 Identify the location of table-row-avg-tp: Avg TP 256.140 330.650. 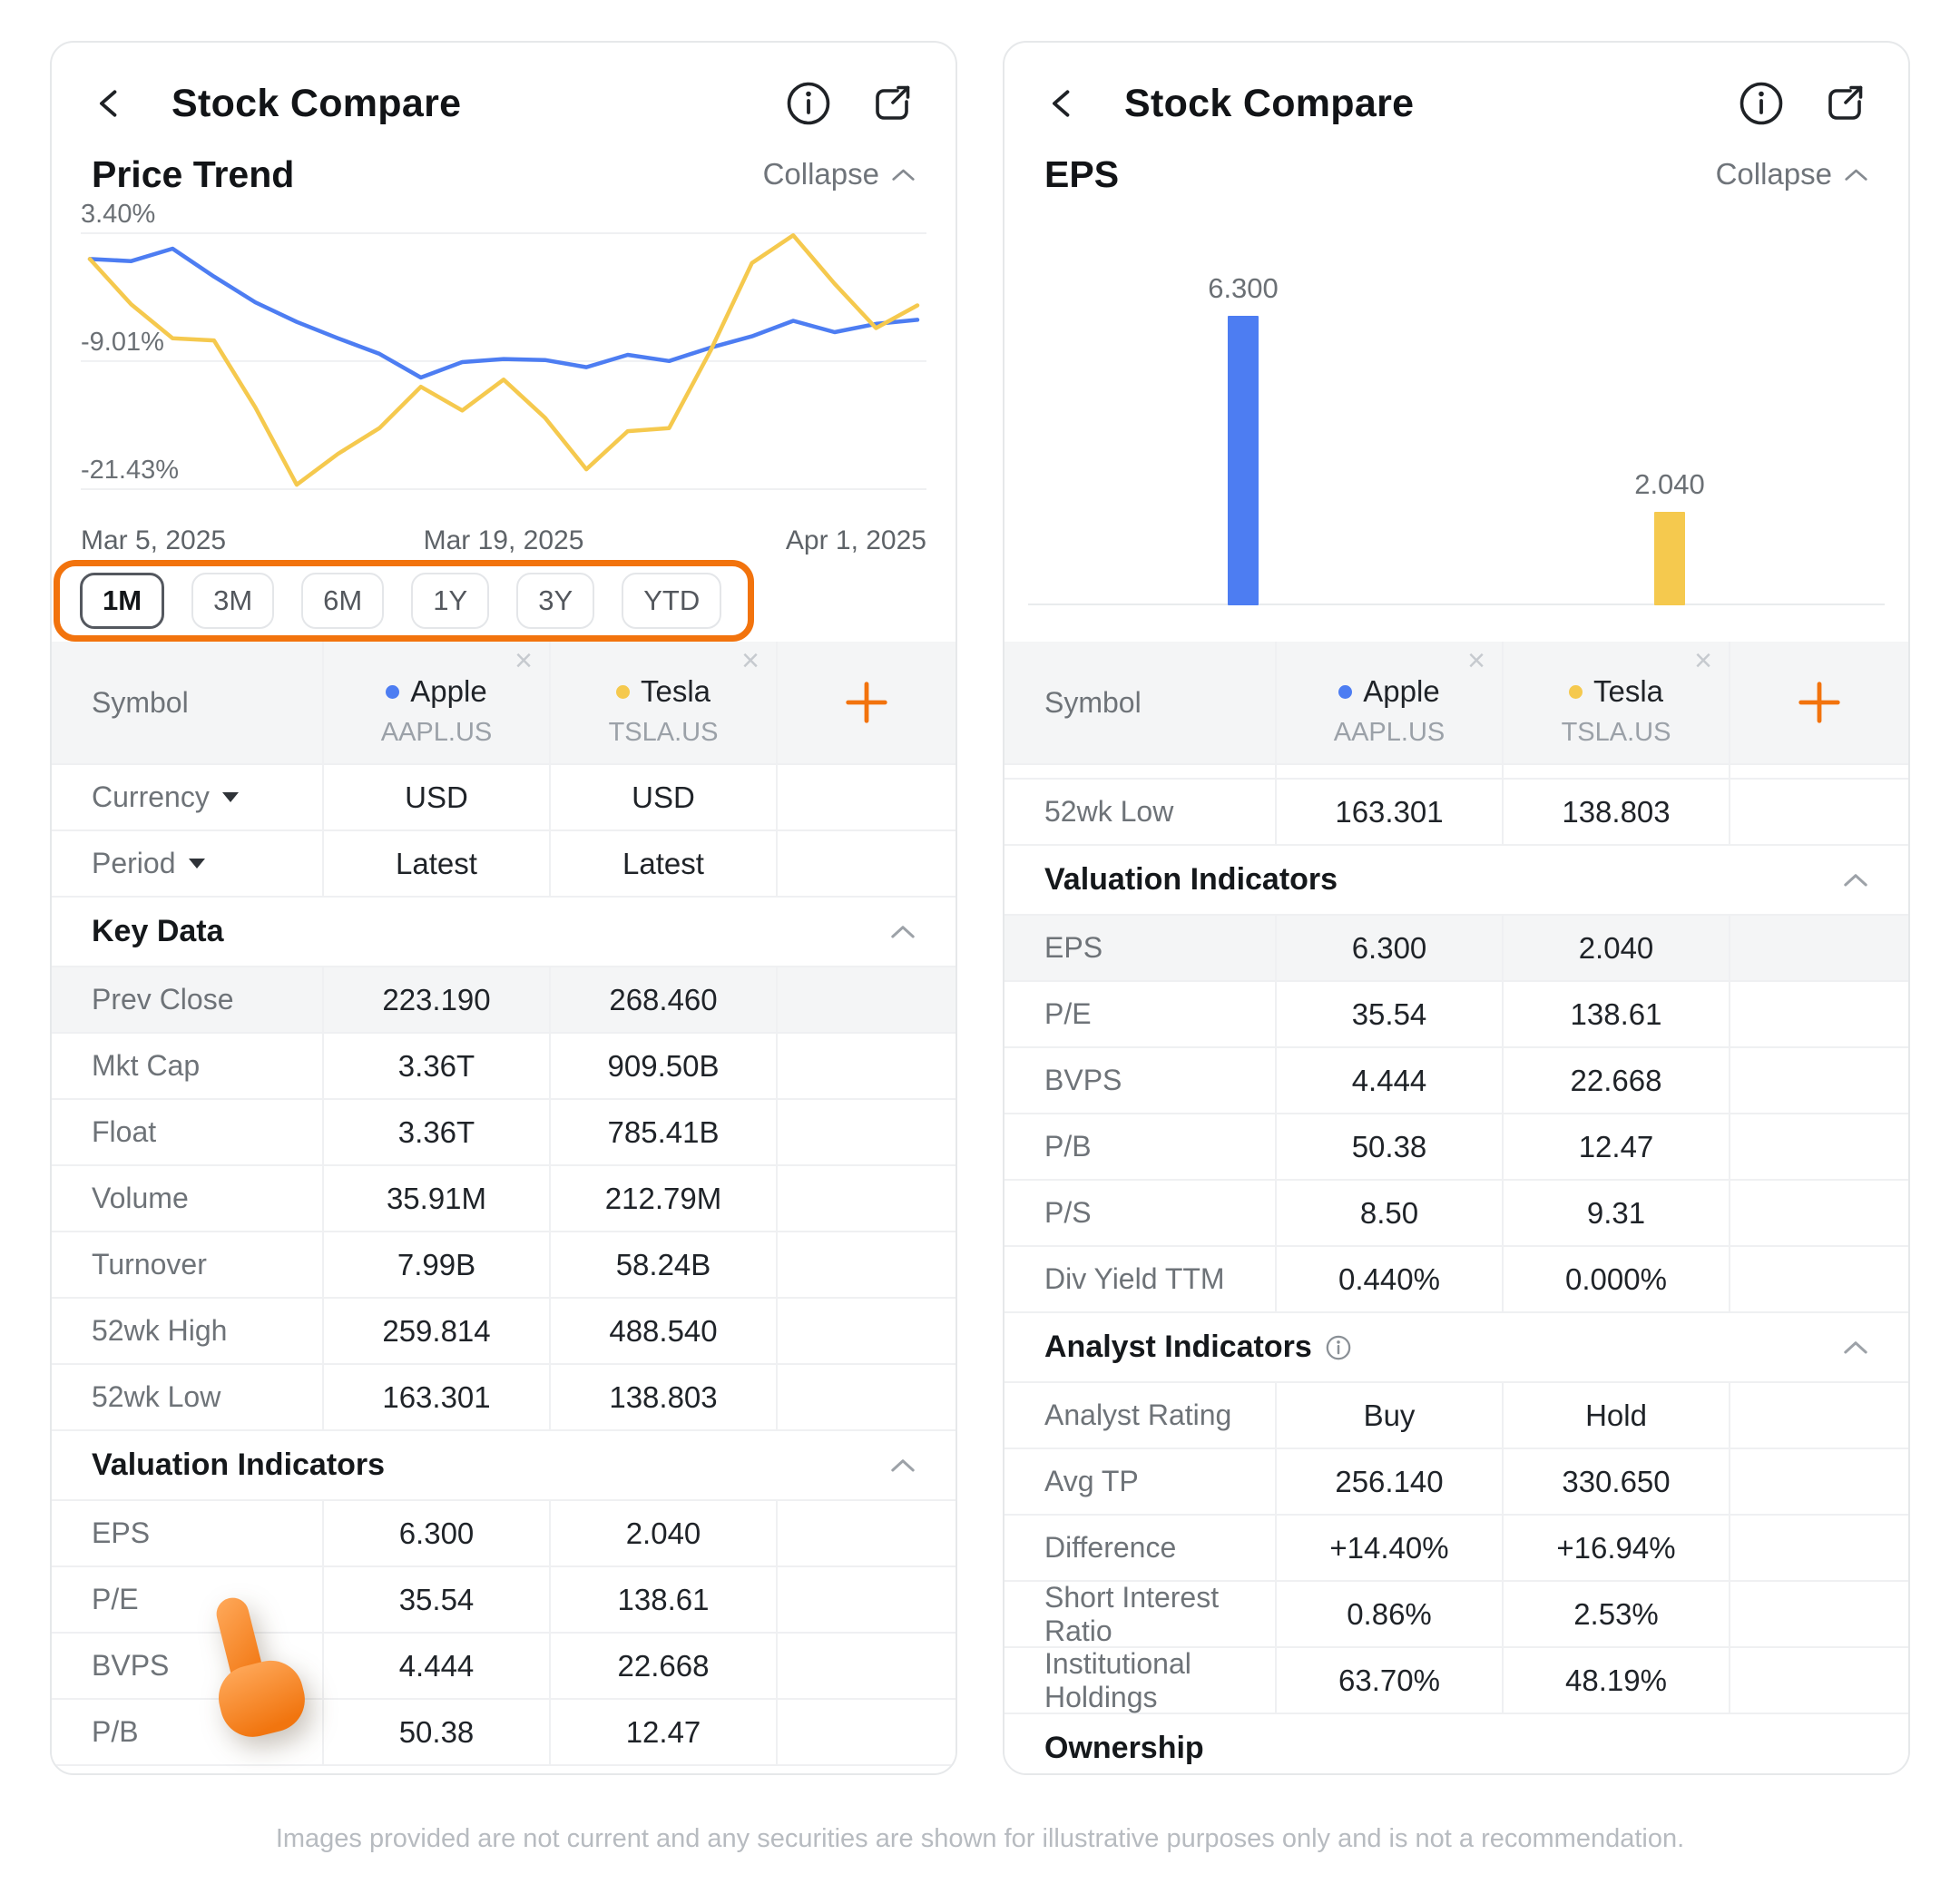
(1456, 1482).